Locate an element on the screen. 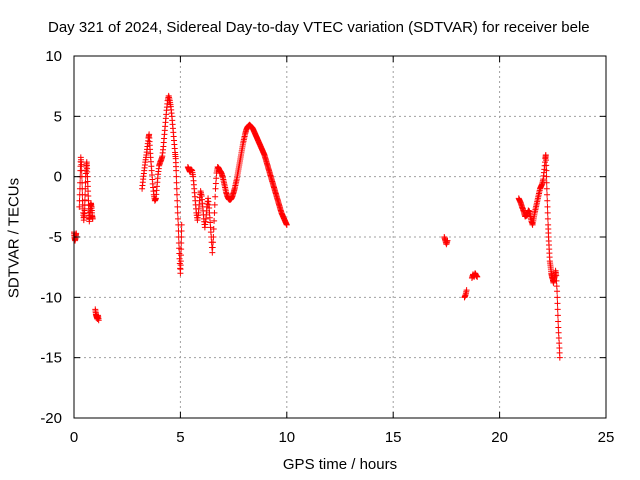 This screenshot has height=480, width=640. x-tick-label: 15 is located at coordinates (393, 437).